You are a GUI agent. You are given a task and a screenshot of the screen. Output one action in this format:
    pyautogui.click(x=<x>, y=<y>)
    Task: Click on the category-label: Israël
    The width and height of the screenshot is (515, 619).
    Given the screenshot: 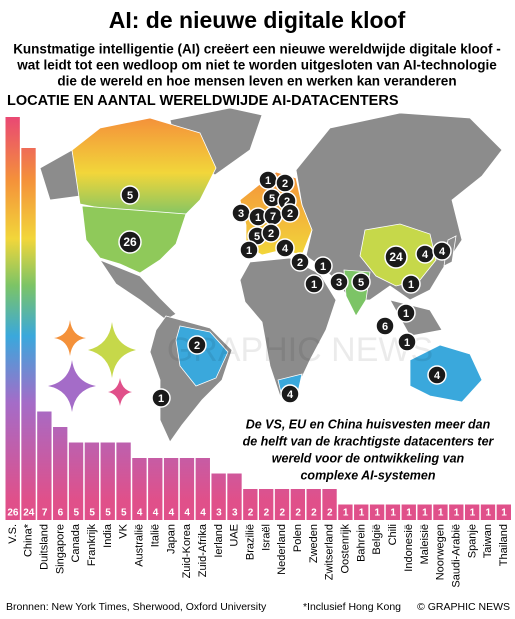 What is the action you would take?
    pyautogui.click(x=266, y=537)
    